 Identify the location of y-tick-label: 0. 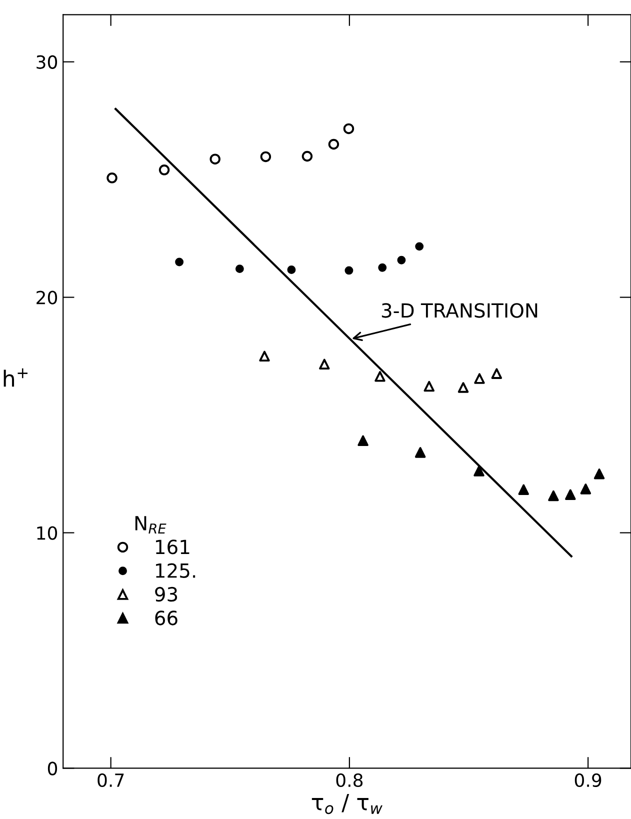
(53, 769).